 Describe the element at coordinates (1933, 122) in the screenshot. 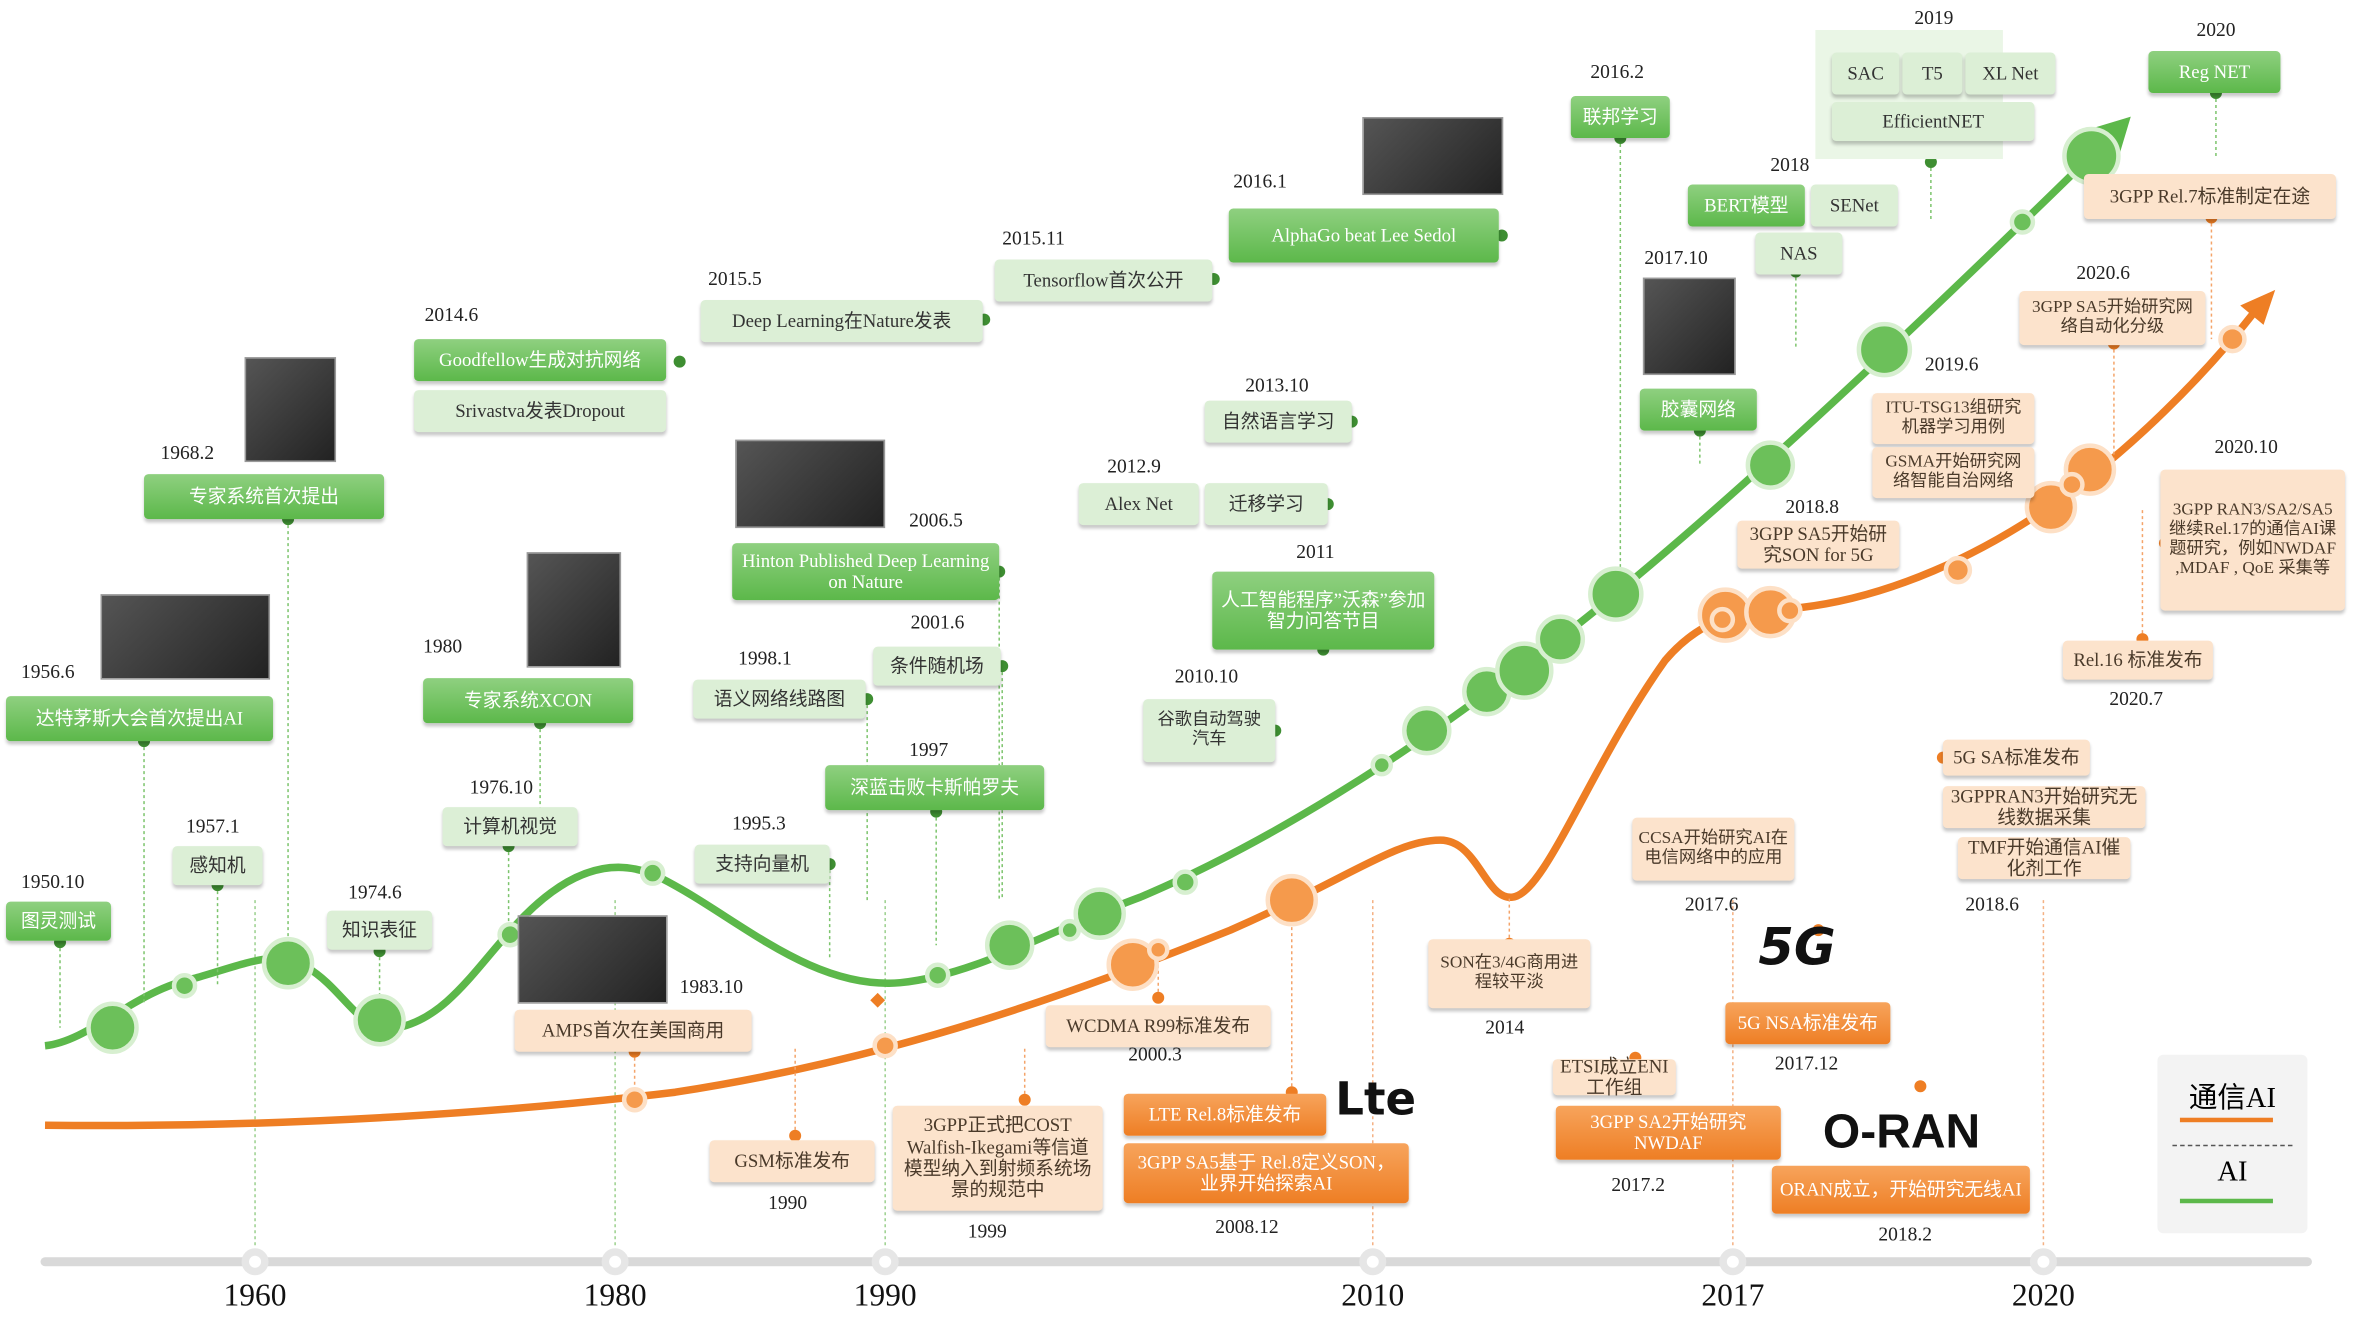

I see `ai-event-box: EfficientNET` at that location.